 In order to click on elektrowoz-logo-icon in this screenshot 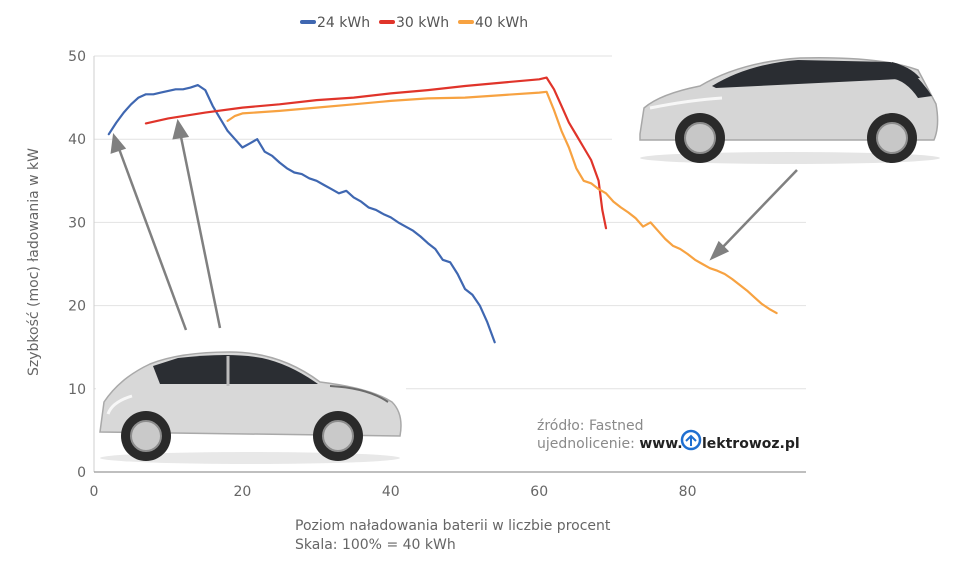, I will do `click(691, 440)`.